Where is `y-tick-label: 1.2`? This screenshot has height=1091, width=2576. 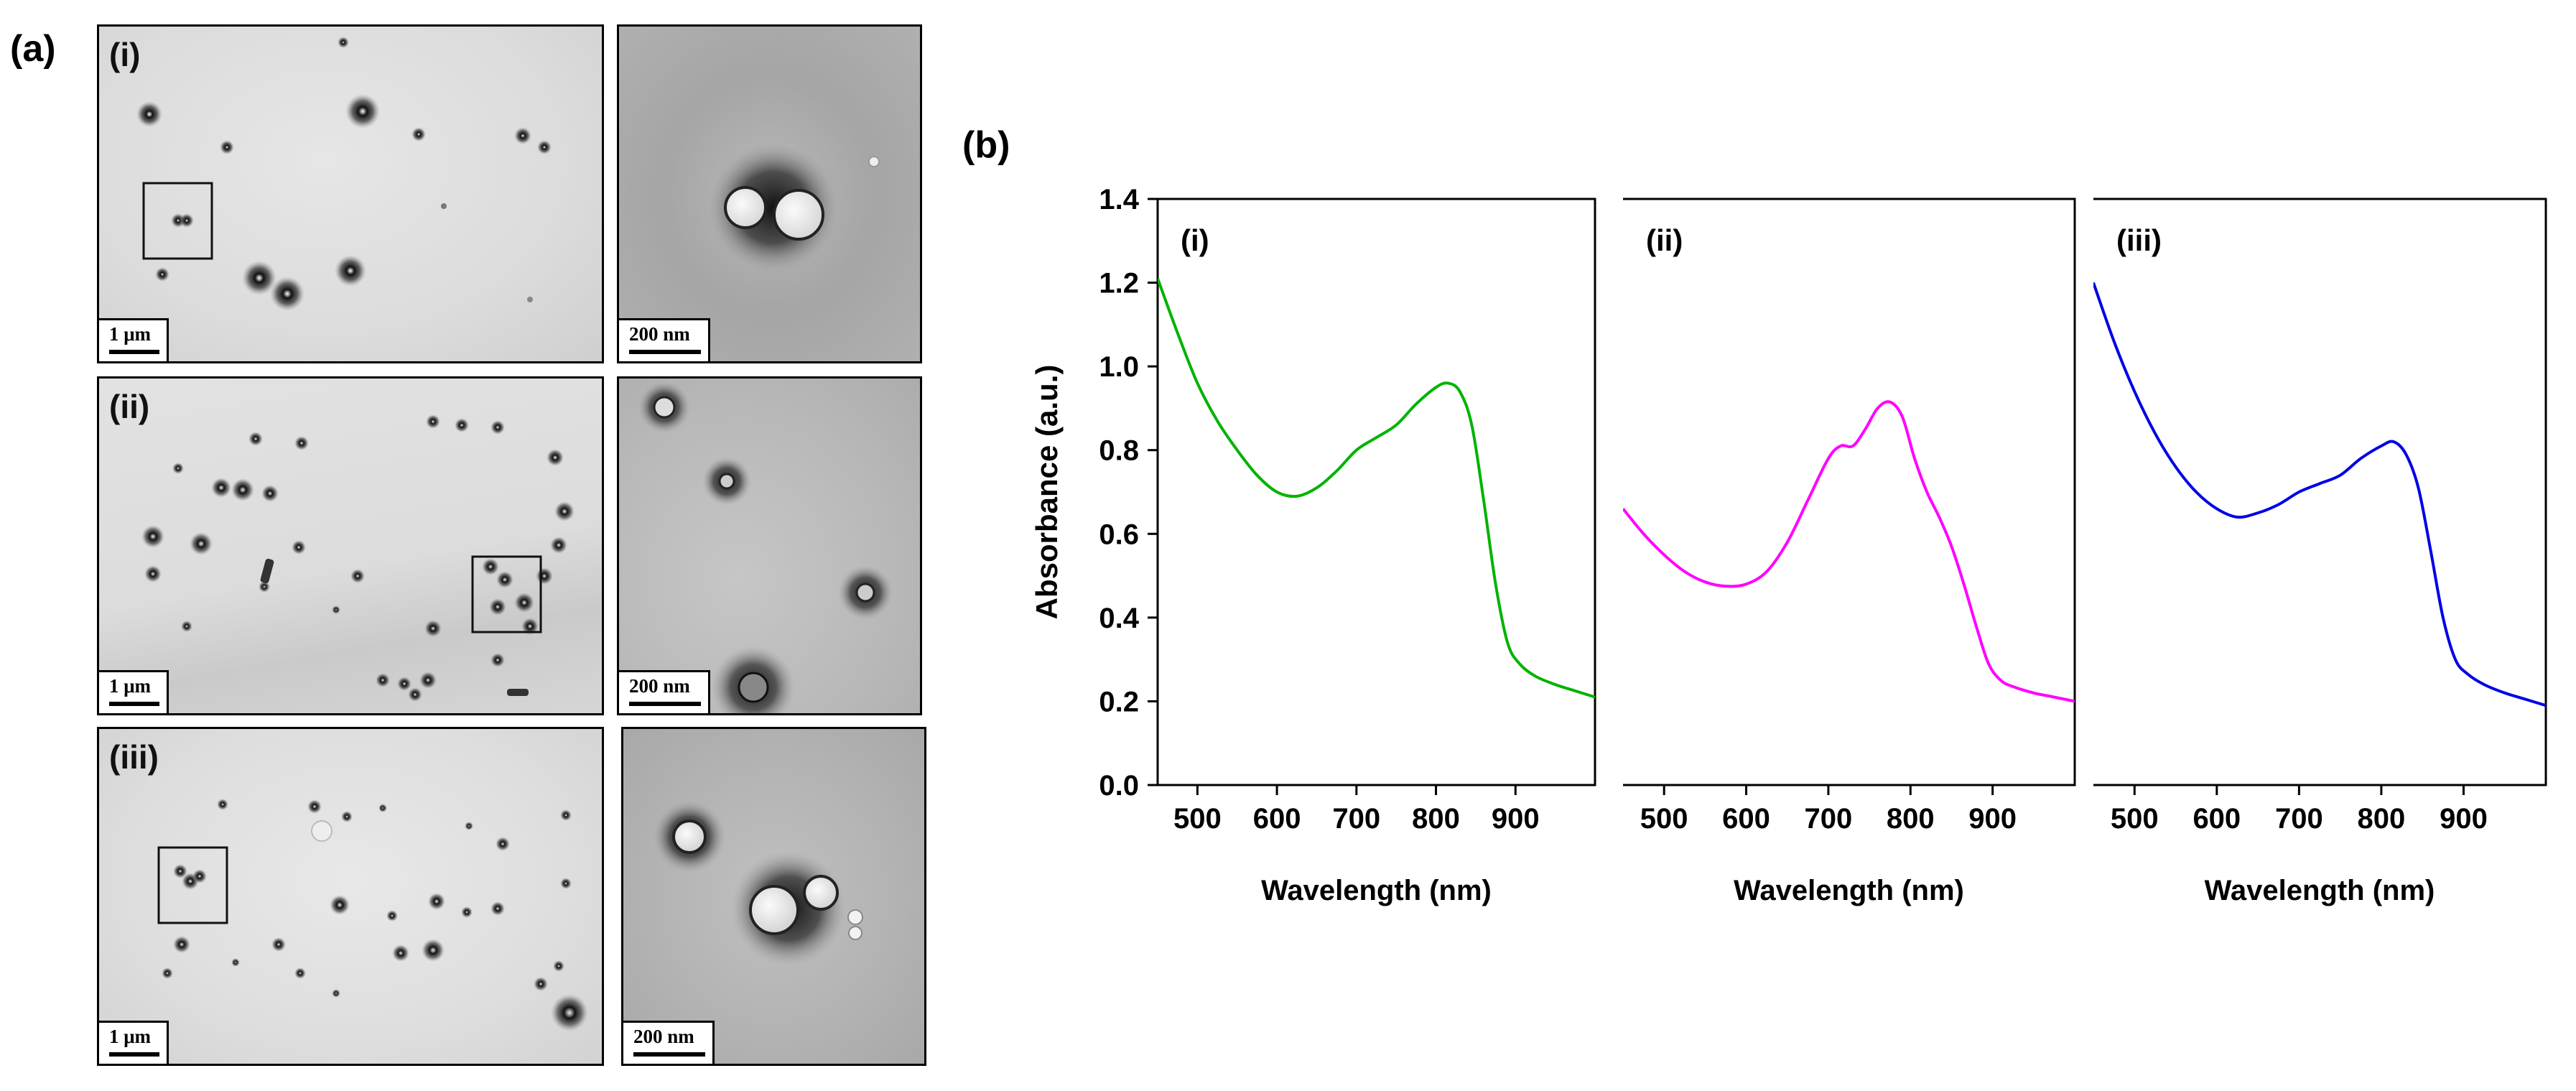 y-tick-label: 1.2 is located at coordinates (1119, 284).